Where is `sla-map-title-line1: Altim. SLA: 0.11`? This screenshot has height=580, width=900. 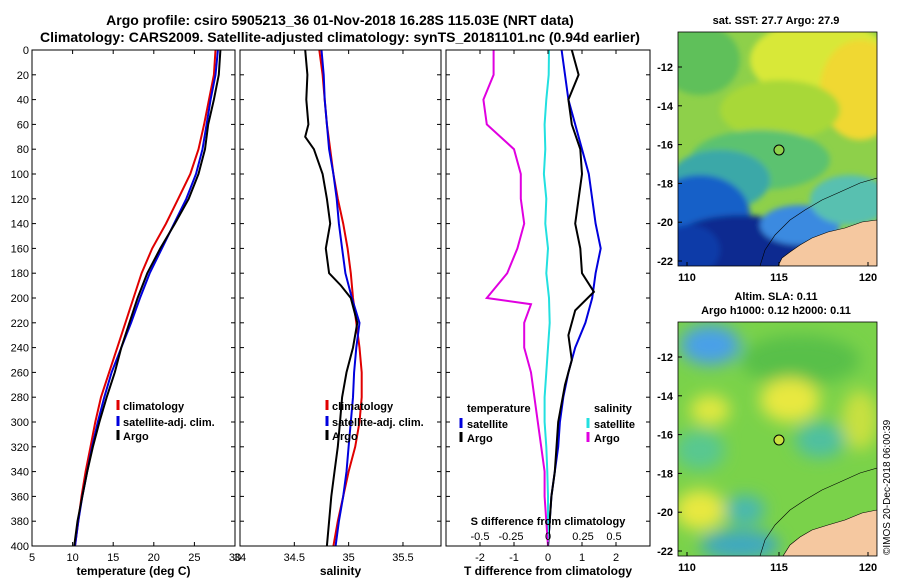
sla-map-title-line1: Altim. SLA: 0.11 is located at coordinates (776, 297).